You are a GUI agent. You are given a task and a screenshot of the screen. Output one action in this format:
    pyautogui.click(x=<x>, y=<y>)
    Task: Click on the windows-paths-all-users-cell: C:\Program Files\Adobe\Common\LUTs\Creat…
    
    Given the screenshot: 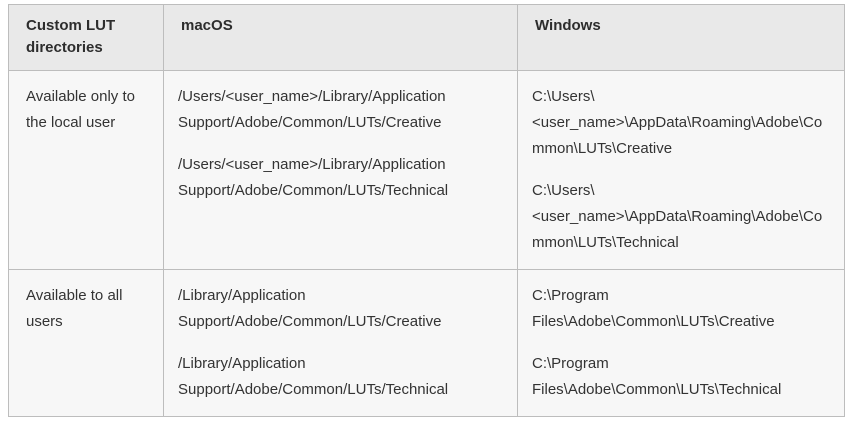 What is the action you would take?
    pyautogui.click(x=681, y=343)
    